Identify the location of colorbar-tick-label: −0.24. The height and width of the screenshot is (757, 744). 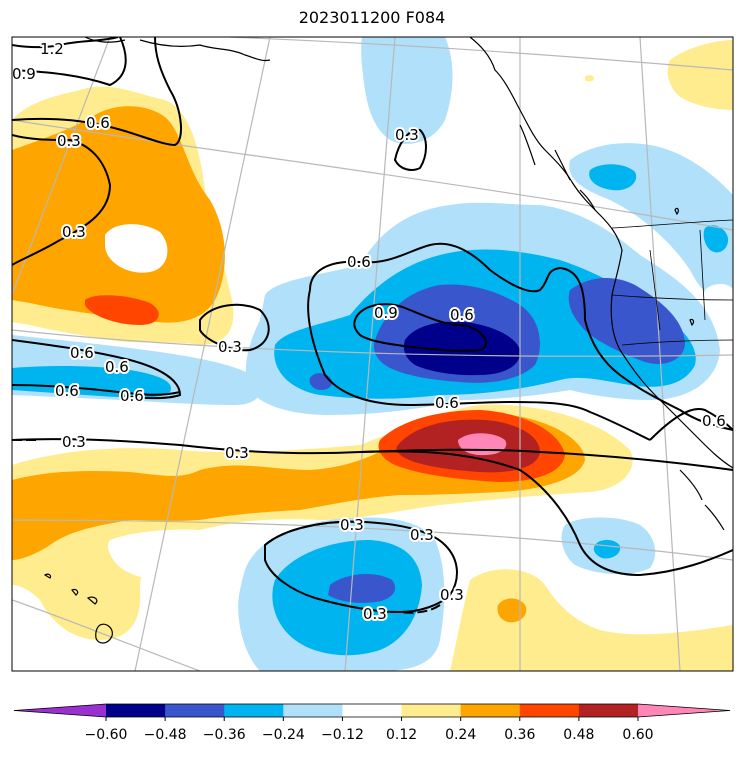
(283, 735).